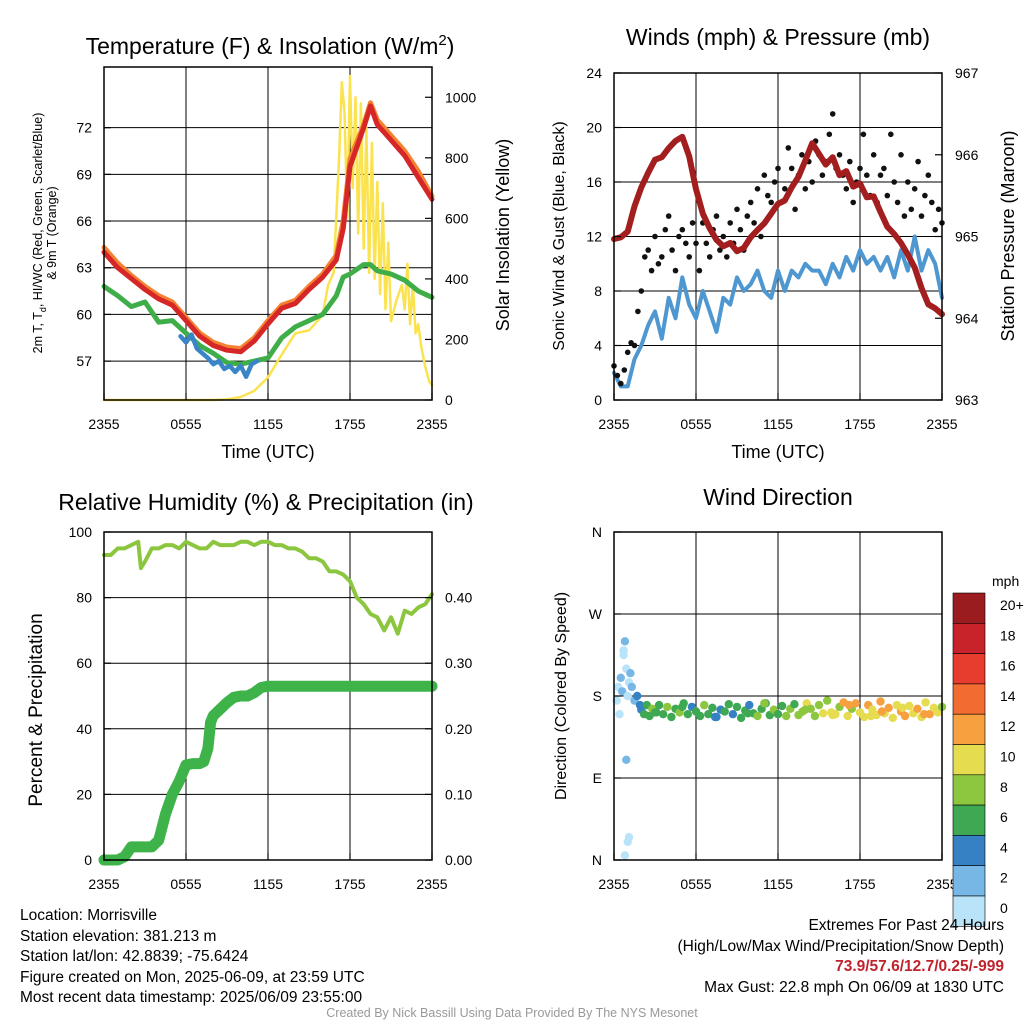 This screenshot has width=1024, height=1024. What do you see at coordinates (270, 45) in the screenshot?
I see `temperature-title: Temperature (F) & Insolation (W/m2)` at bounding box center [270, 45].